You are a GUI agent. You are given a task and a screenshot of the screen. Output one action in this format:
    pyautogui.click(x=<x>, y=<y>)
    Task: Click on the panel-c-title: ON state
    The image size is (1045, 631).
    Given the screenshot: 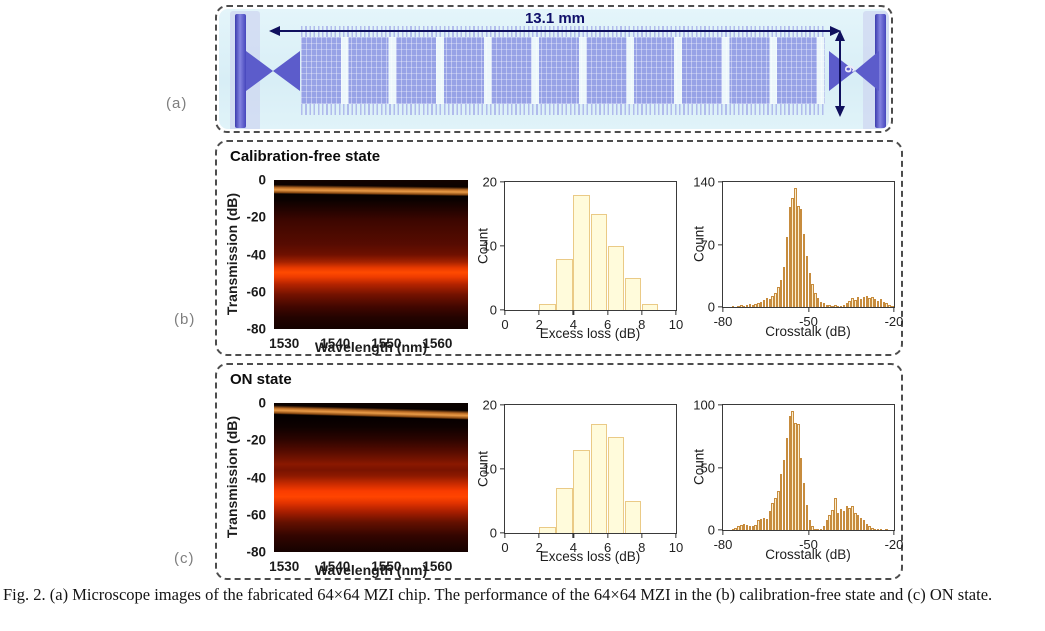 What is the action you would take?
    pyautogui.click(x=261, y=379)
    